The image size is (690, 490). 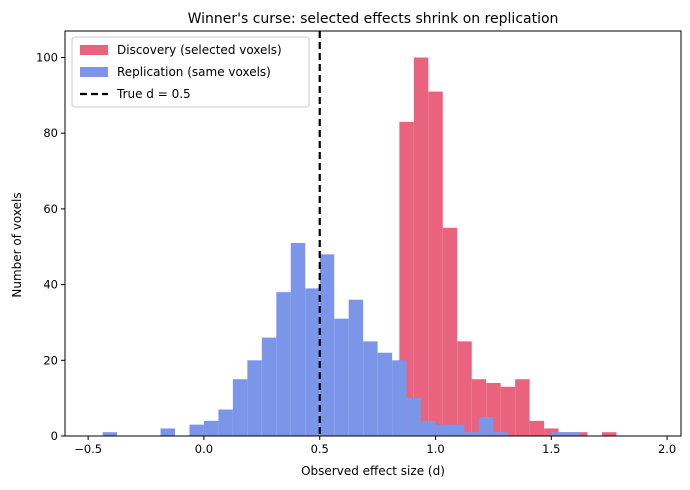 What do you see at coordinates (320, 449) in the screenshot?
I see `x-tick-label: 0.5` at bounding box center [320, 449].